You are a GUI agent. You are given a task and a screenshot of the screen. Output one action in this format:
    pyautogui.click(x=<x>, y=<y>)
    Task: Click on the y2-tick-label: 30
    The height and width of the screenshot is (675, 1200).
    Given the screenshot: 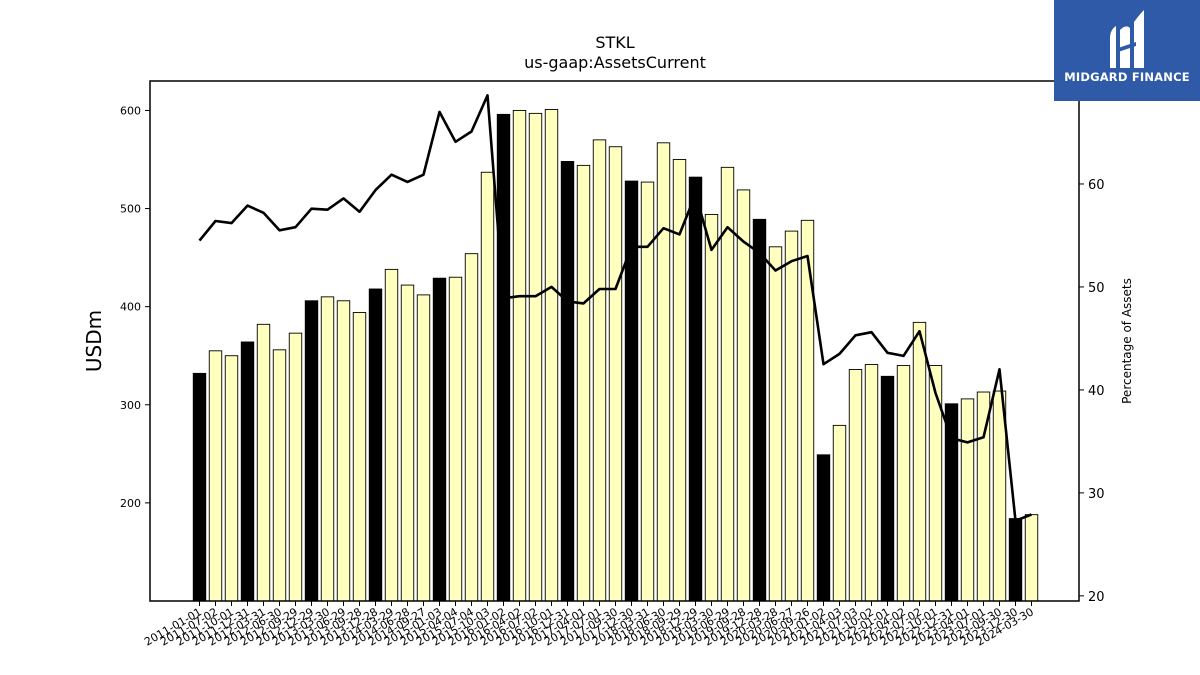 What is the action you would take?
    pyautogui.click(x=1096, y=494)
    